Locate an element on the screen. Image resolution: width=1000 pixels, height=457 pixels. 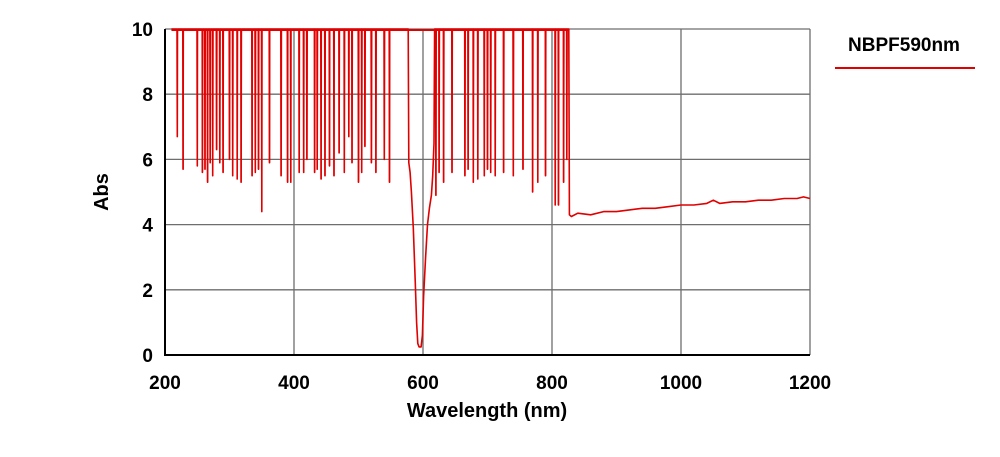
x-tick-label: 200 is located at coordinates (165, 383).